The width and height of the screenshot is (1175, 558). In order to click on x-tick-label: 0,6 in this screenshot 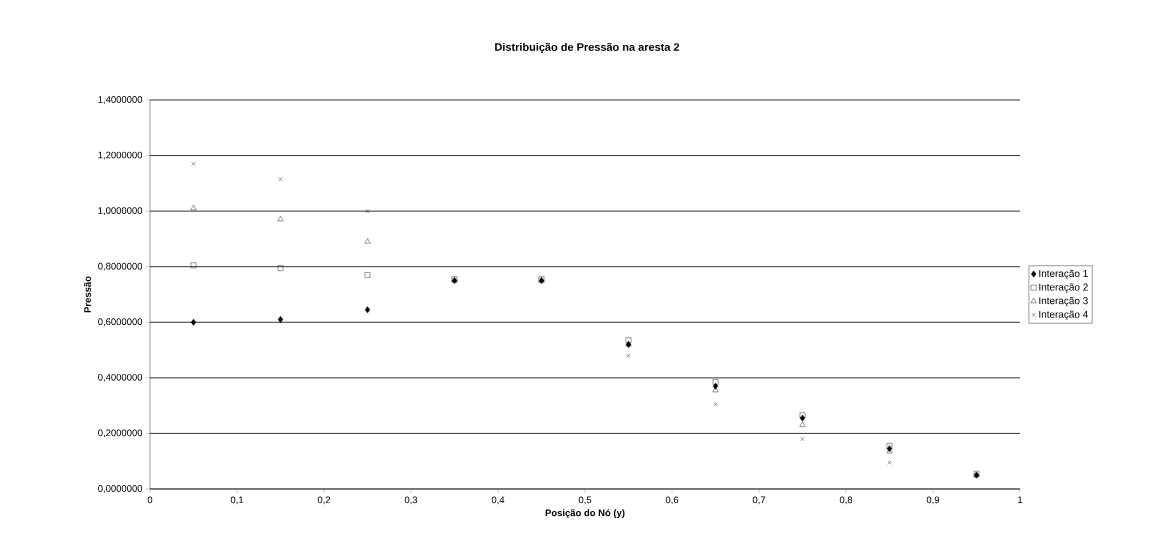, I will do `click(672, 500)`.